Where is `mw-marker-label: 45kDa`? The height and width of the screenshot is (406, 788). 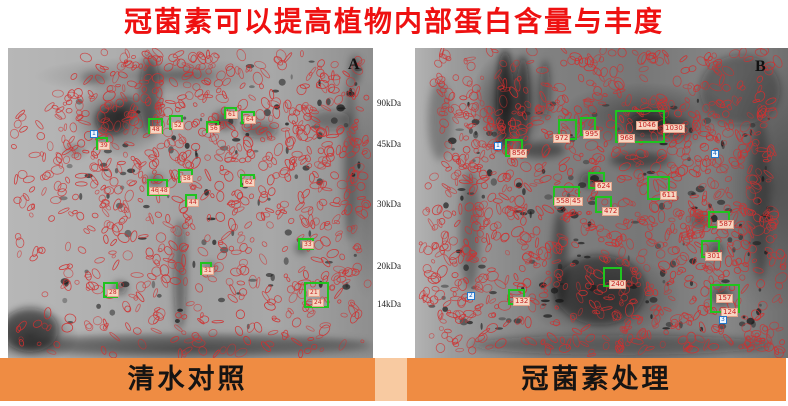
mw-marker-label: 45kDa is located at coordinates (389, 144).